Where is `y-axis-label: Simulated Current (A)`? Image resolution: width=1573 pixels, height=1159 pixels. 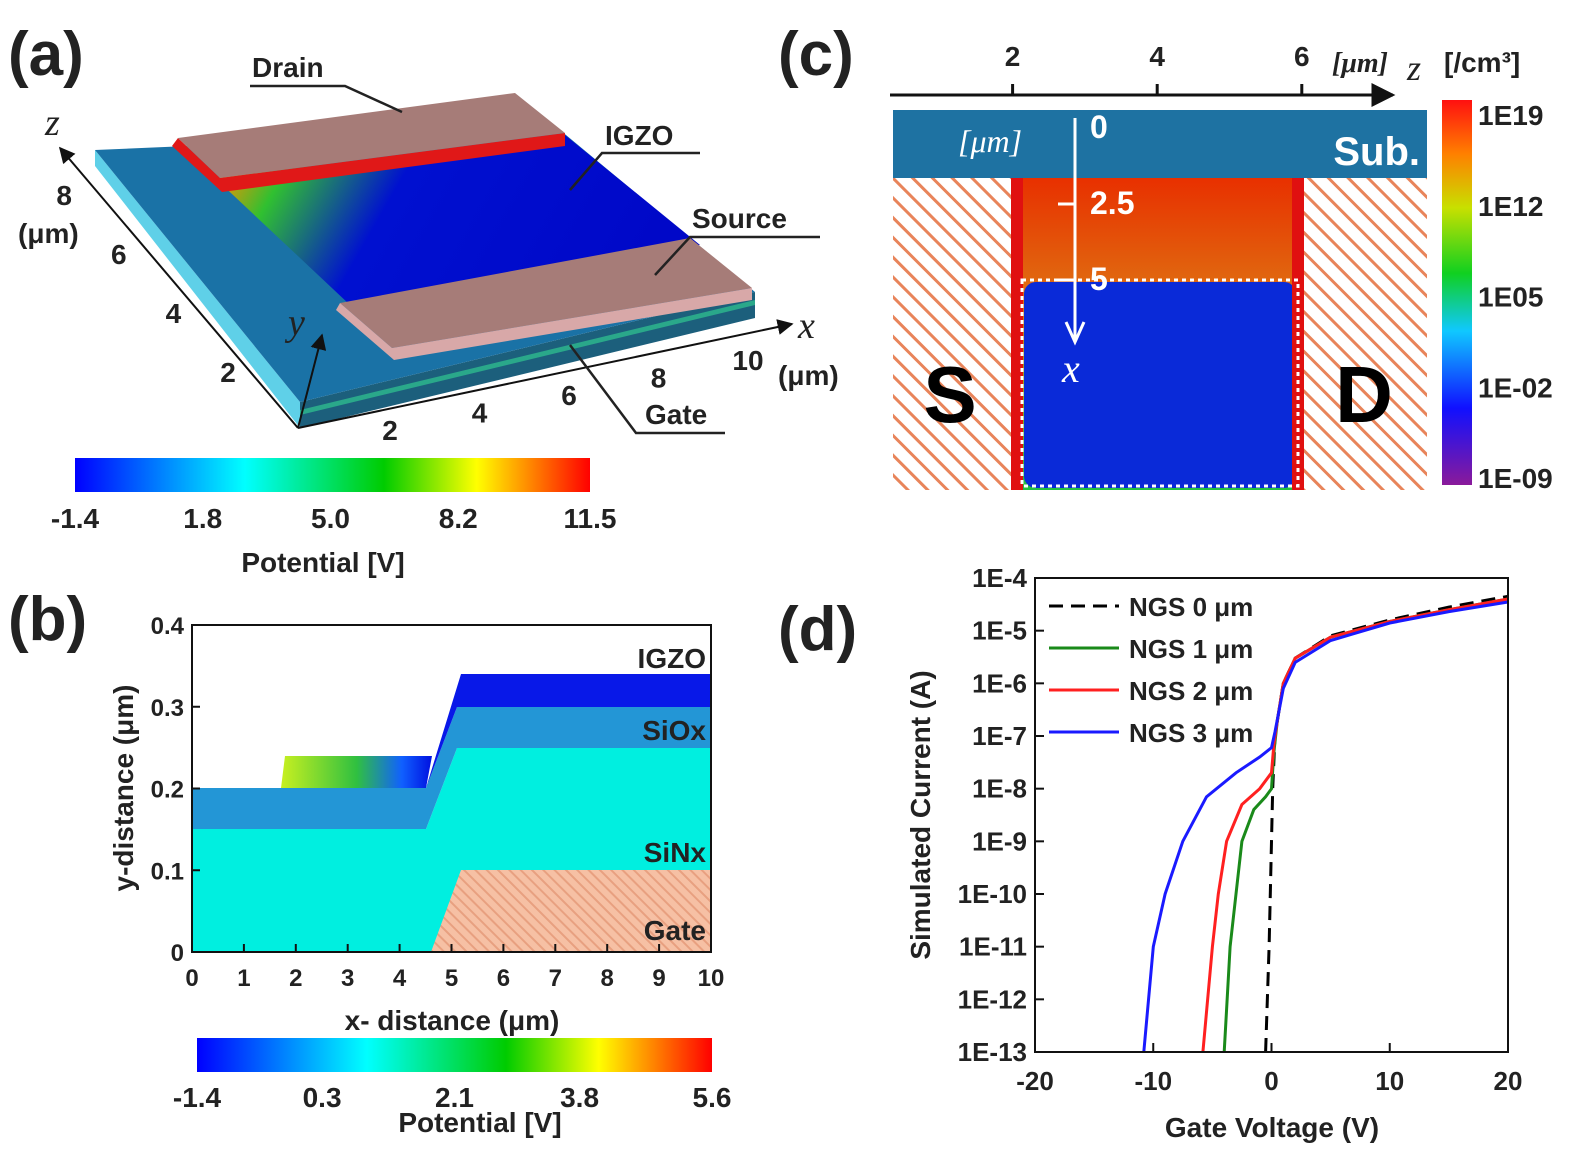 y-axis-label: Simulated Current (A) is located at coordinates (920, 814).